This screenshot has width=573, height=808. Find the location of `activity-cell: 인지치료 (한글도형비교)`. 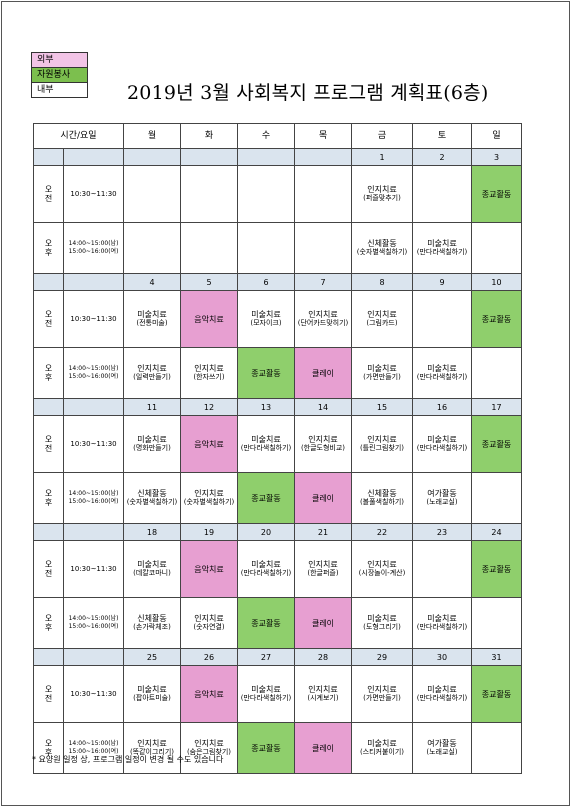

activity-cell: 인지치료 (한글도형비교) is located at coordinates (323, 444).